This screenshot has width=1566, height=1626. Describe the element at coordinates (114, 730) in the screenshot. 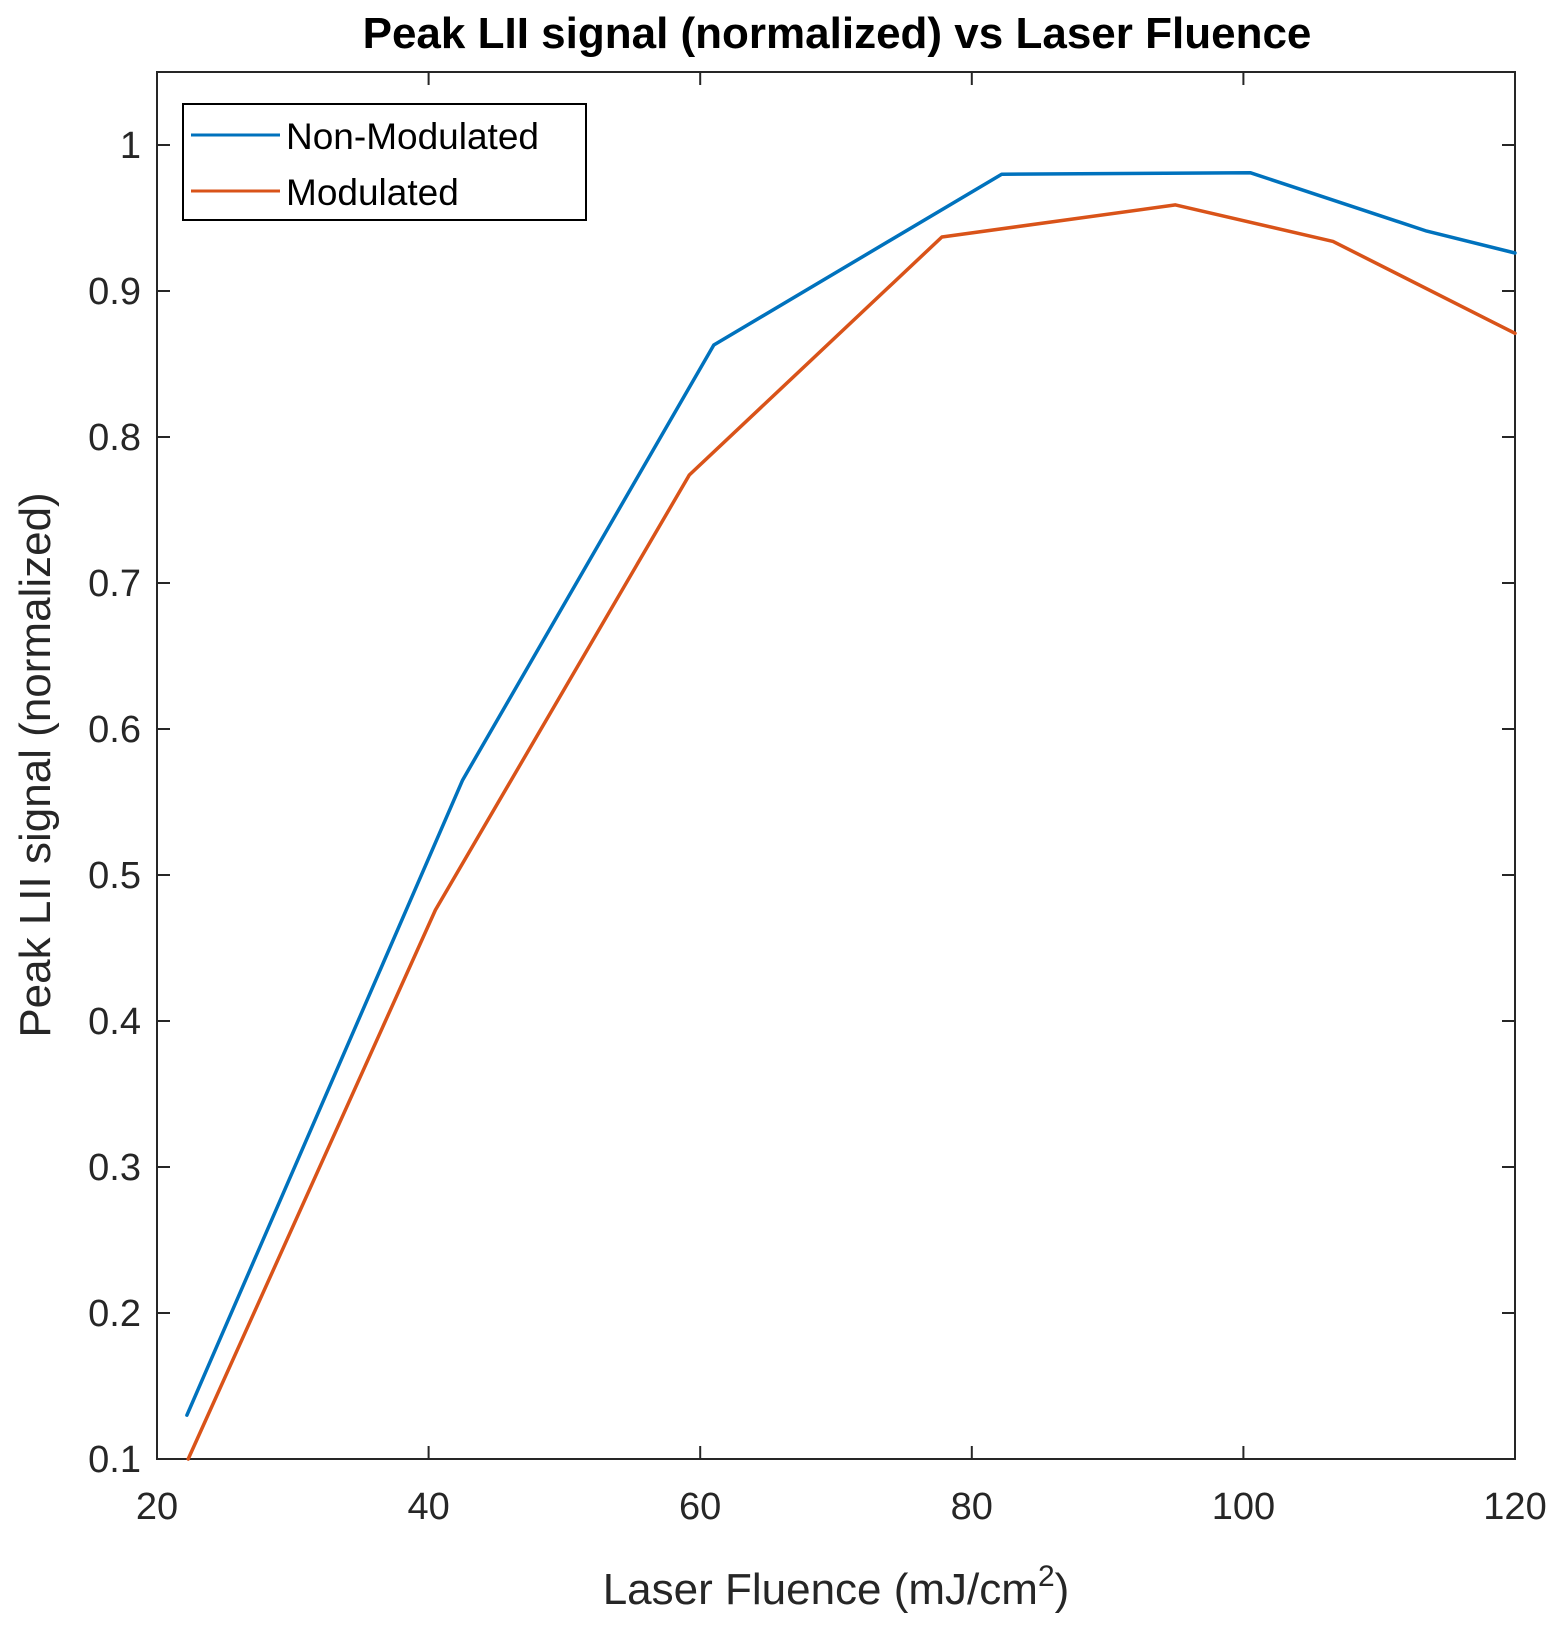

I see `y-tick-label: 0.6` at that location.